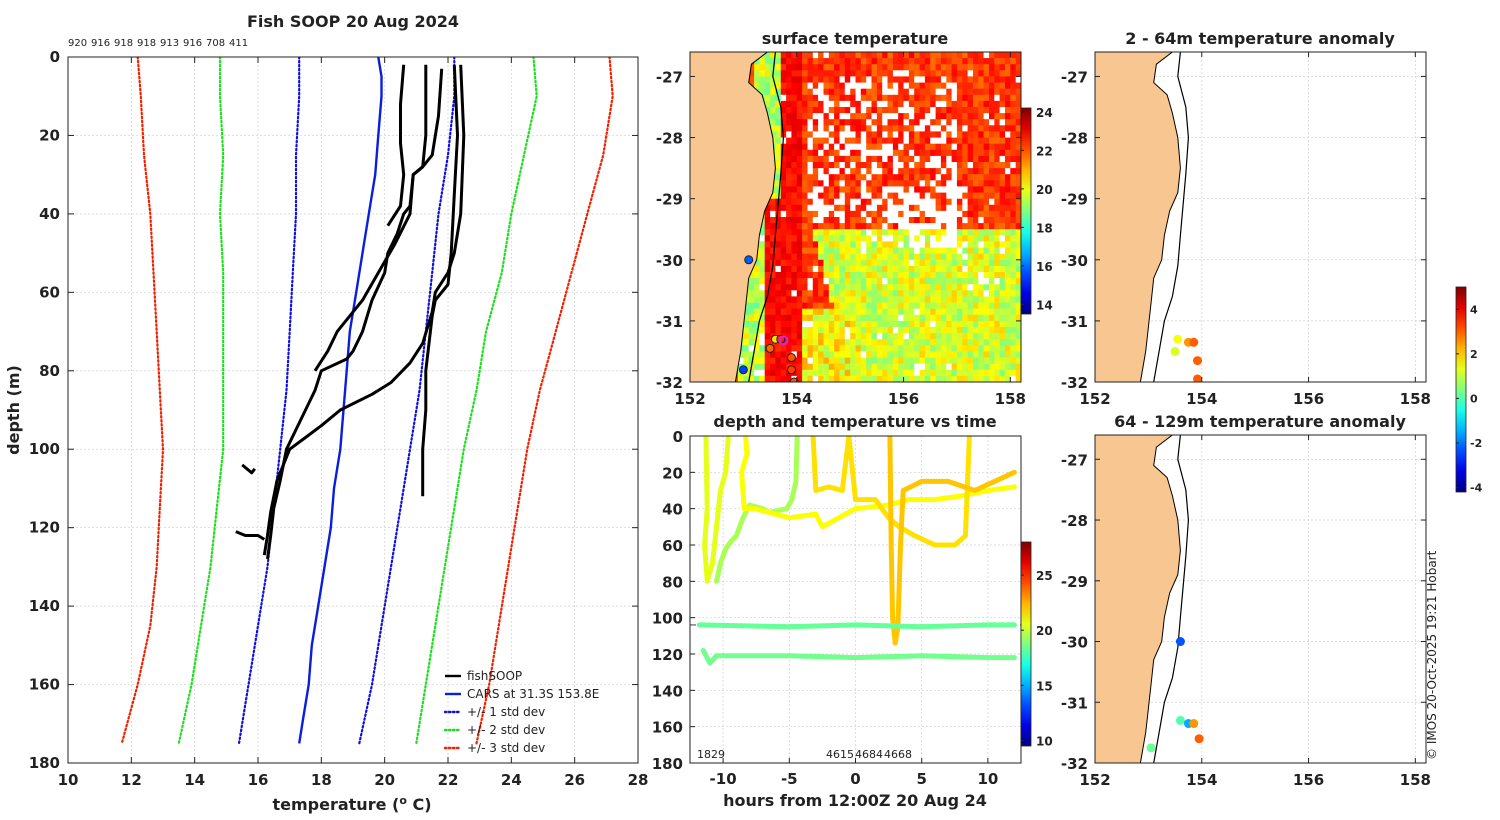  I want to click on profile-xtick-label: 28, so click(638, 780).